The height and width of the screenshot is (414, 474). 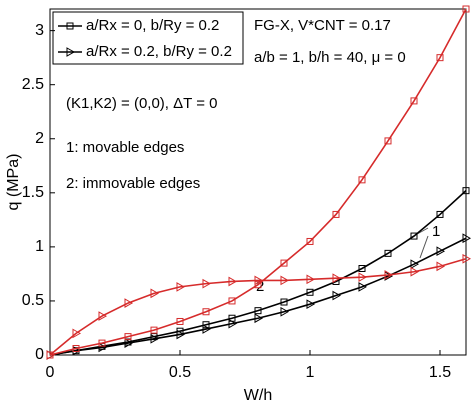 I want to click on y-tick-label: 1, so click(x=39, y=246).